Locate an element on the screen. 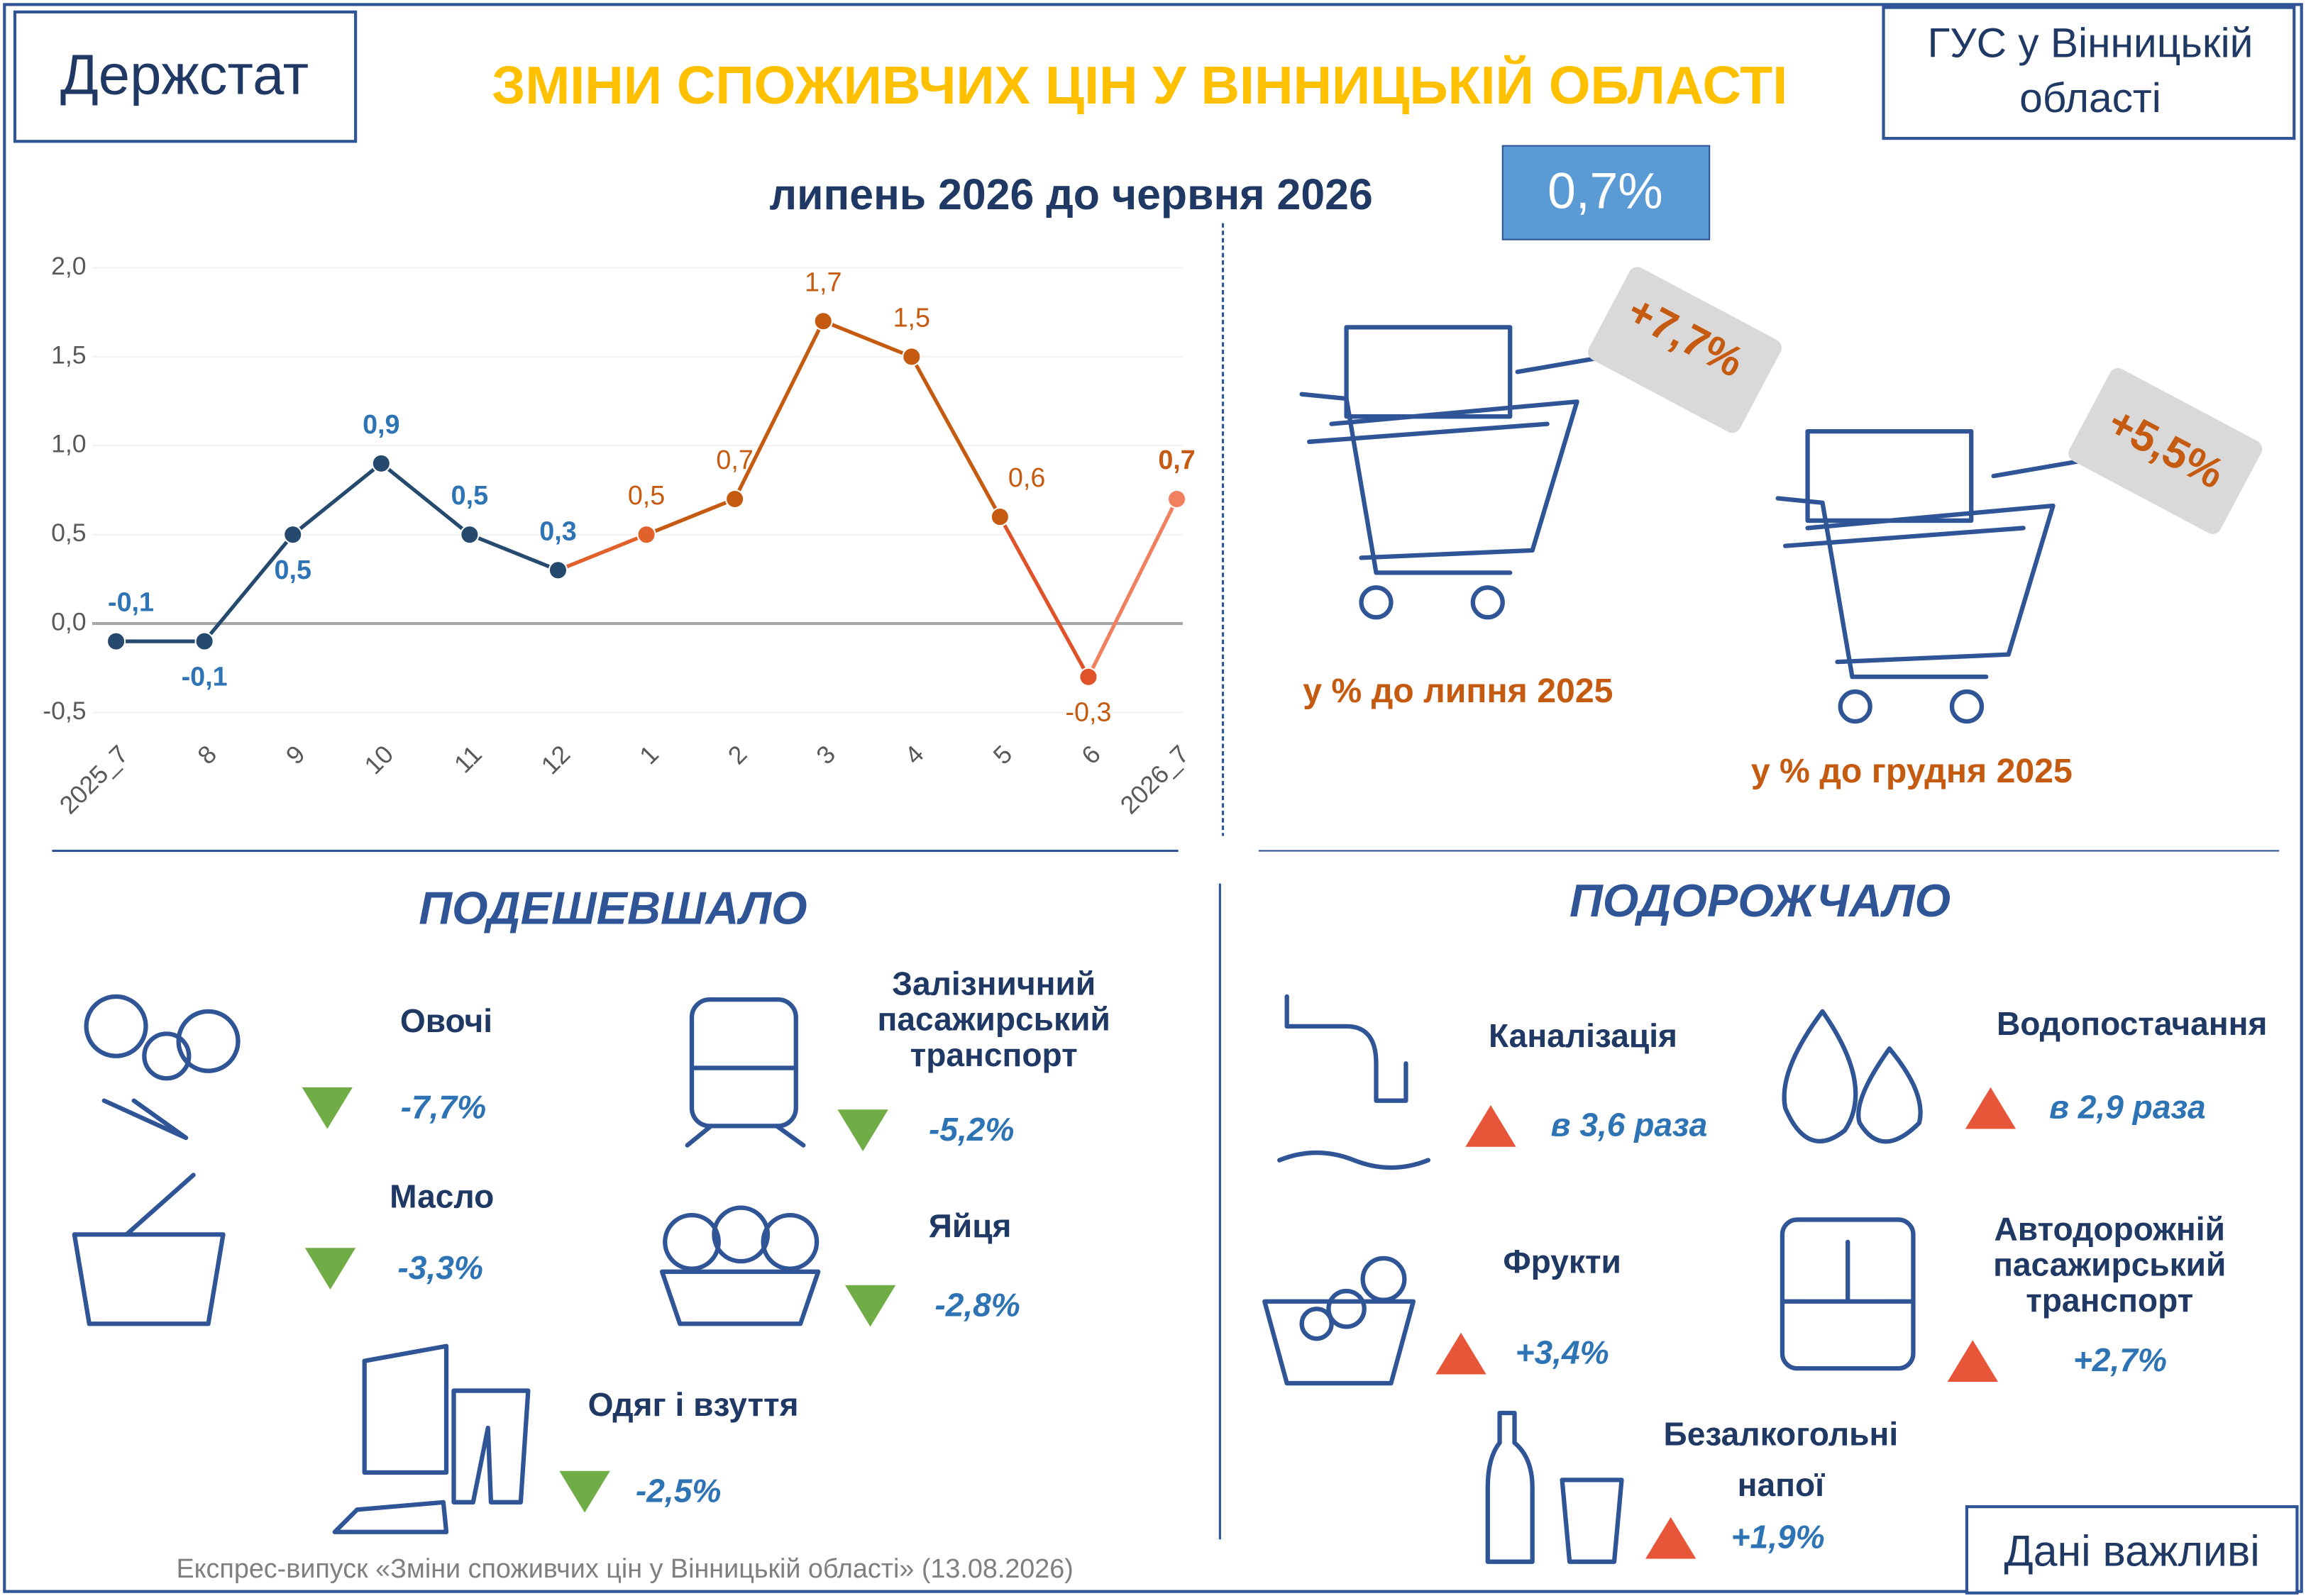 This screenshot has width=2306, height=1596. y-tick-label: -0,5 is located at coordinates (64, 711).